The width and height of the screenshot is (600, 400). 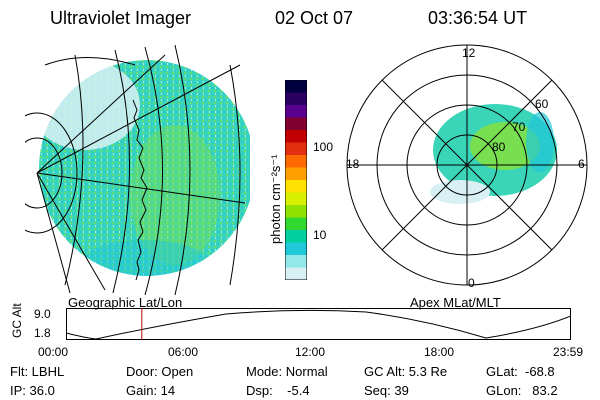 What do you see at coordinates (275, 199) in the screenshot?
I see `colorbar-unit-label: photon cm⁻²s⁻¹` at bounding box center [275, 199].